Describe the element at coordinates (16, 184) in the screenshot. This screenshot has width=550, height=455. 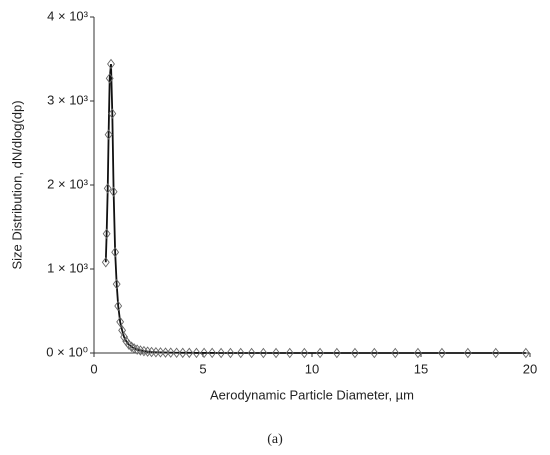
I see `y-axis-title: Size Distribution, dN/dlog(dp)` at that location.